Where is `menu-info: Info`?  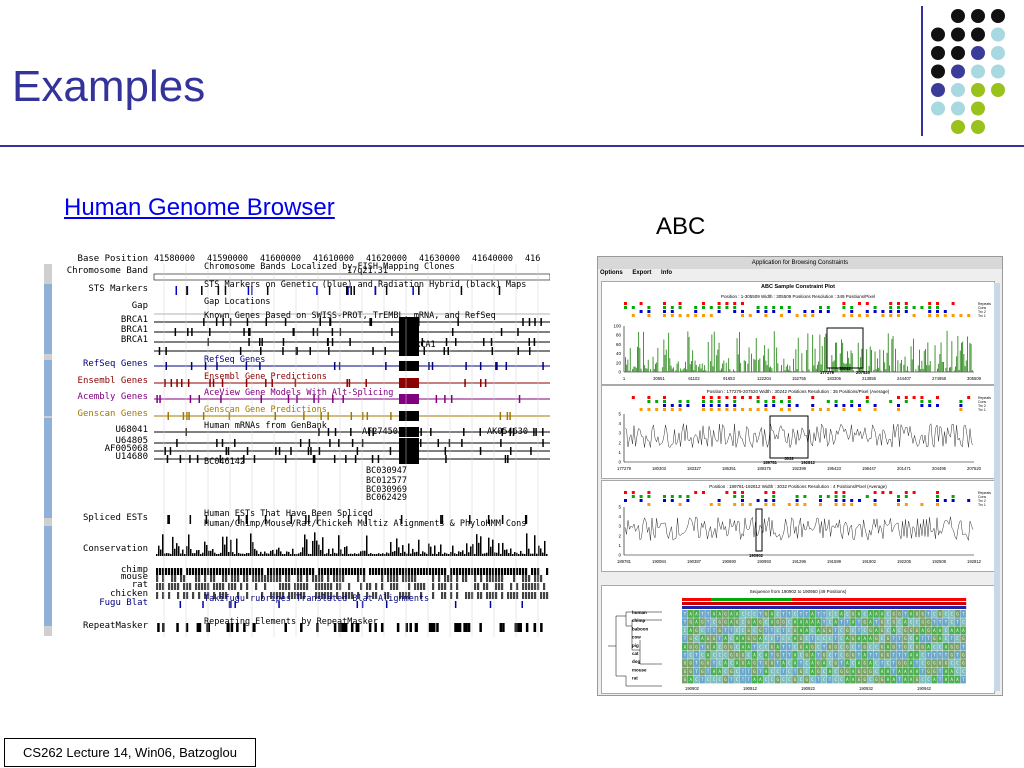
menu-info: Info is located at coordinates (667, 273).